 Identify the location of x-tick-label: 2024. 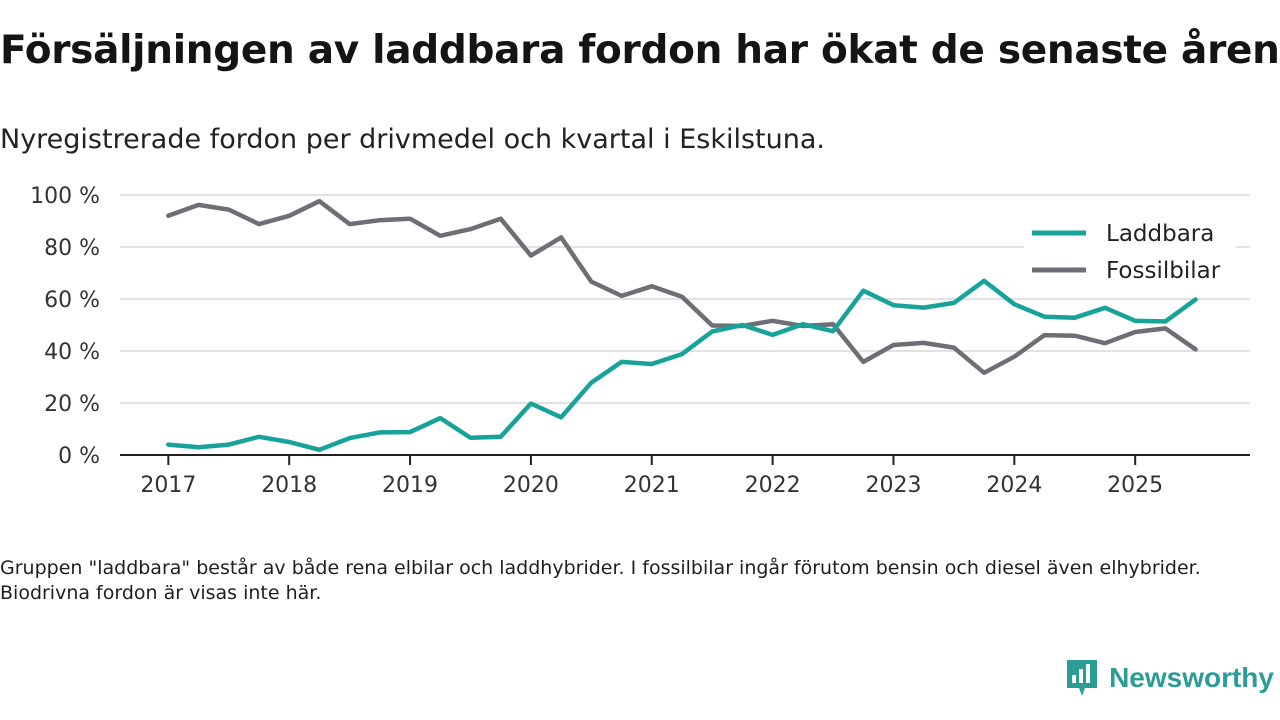
(1014, 485).